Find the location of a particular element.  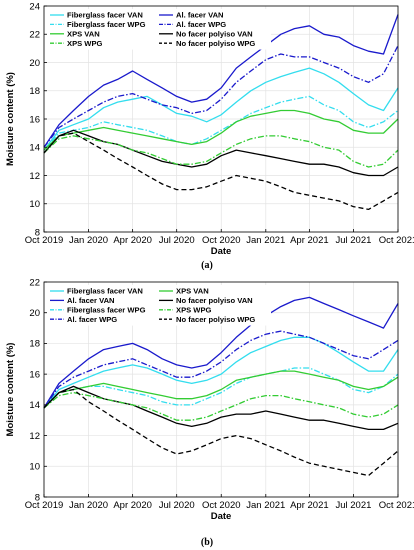

y-tick-label: 24 is located at coordinates (34, 6).